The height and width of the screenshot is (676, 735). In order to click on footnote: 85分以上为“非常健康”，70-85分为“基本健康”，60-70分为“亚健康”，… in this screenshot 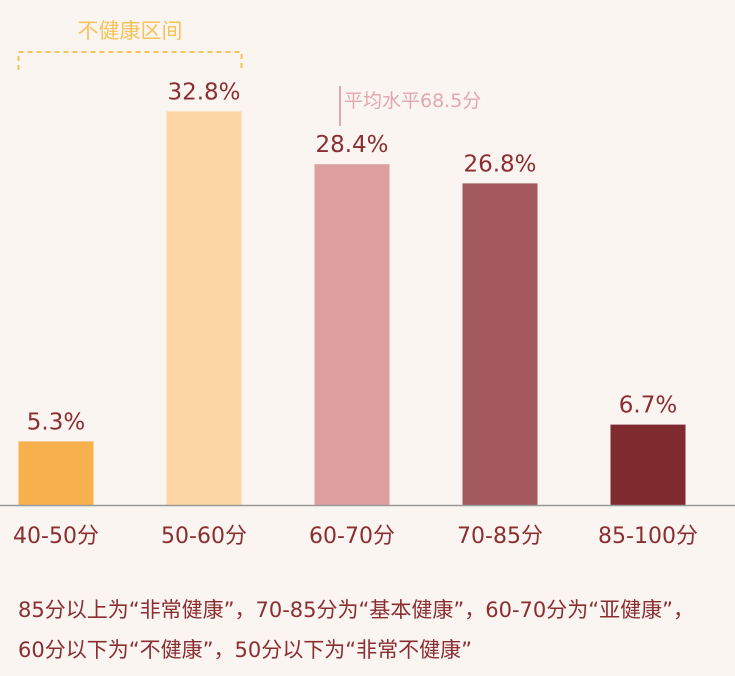, I will do `click(356, 630)`.